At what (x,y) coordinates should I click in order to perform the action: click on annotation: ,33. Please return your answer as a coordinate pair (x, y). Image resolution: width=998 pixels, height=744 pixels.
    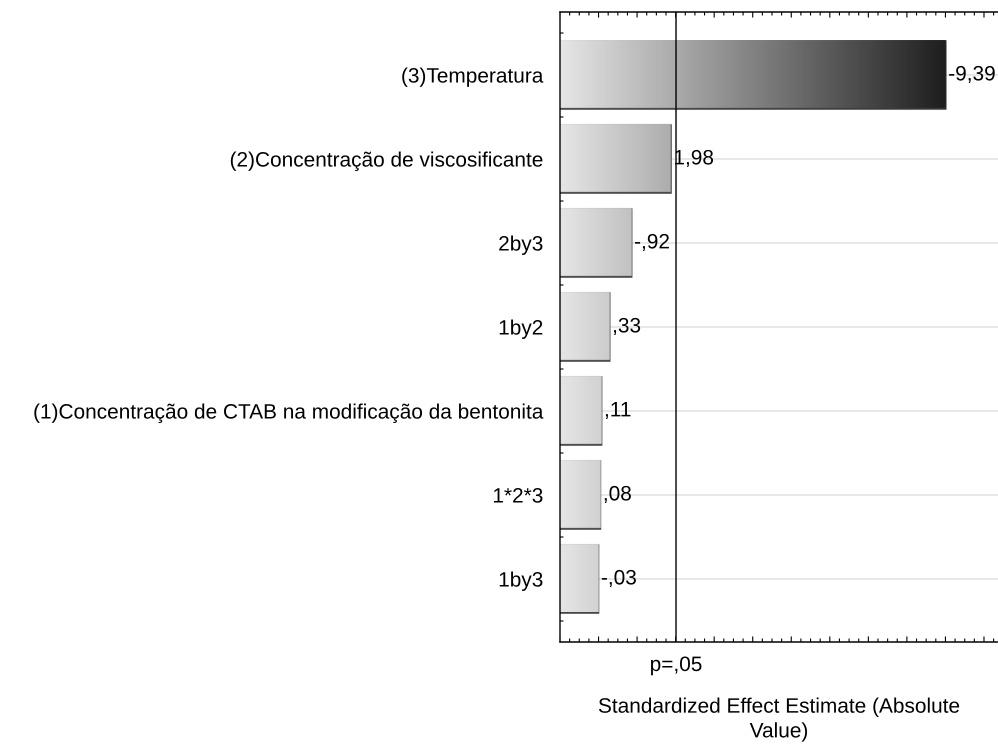
    Looking at the image, I should click on (627, 327).